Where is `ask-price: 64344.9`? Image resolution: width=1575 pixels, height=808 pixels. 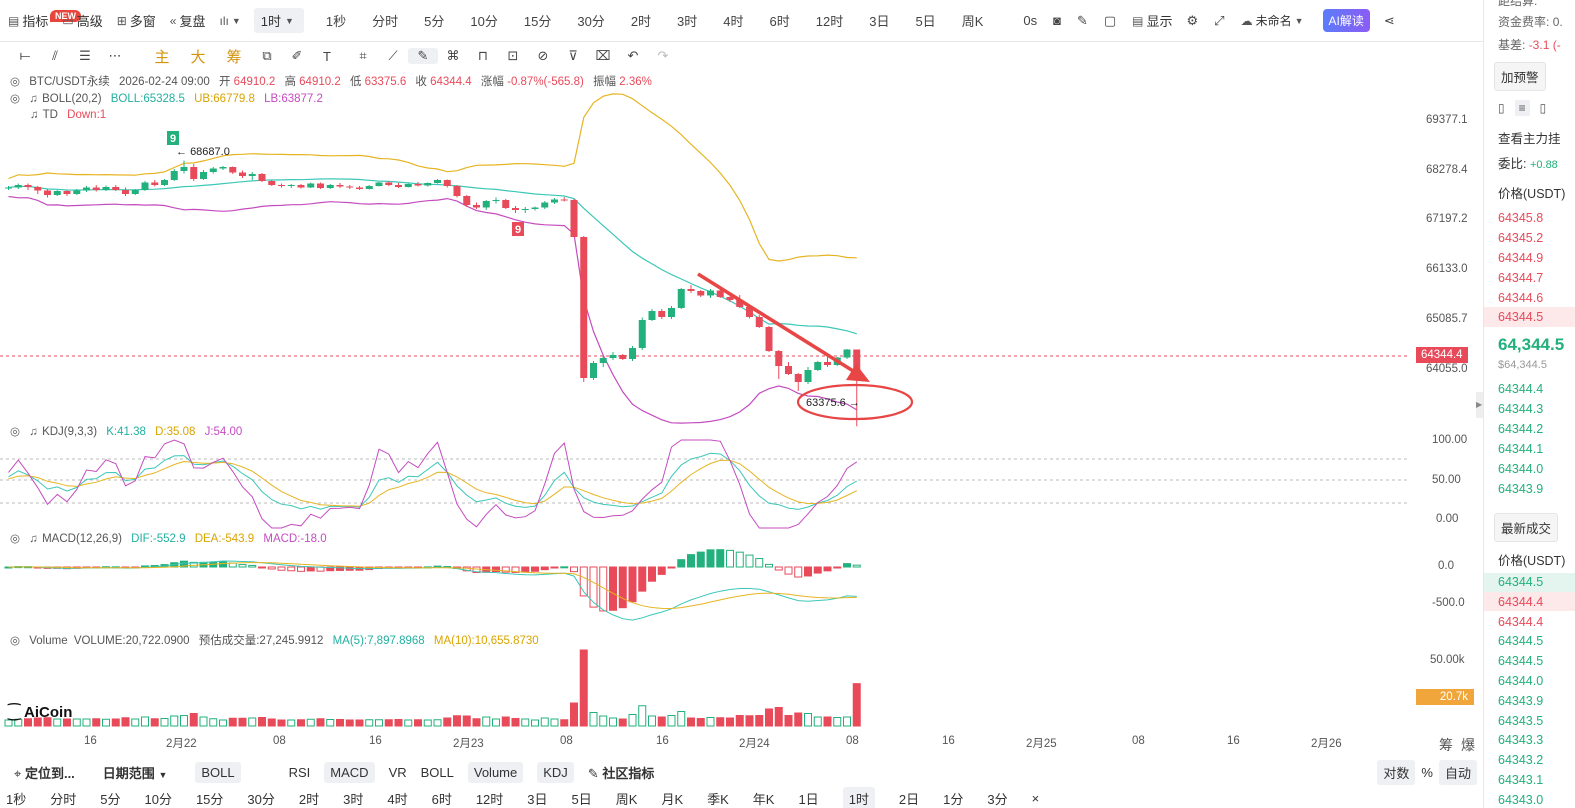
ask-price: 64344.9 is located at coordinates (1521, 258).